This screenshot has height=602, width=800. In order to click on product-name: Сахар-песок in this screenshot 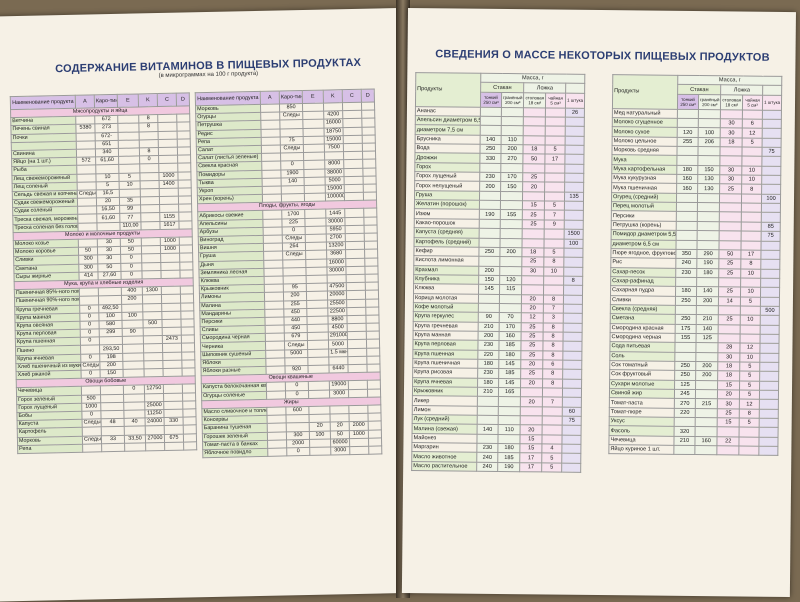, I will do `click(643, 272)`.